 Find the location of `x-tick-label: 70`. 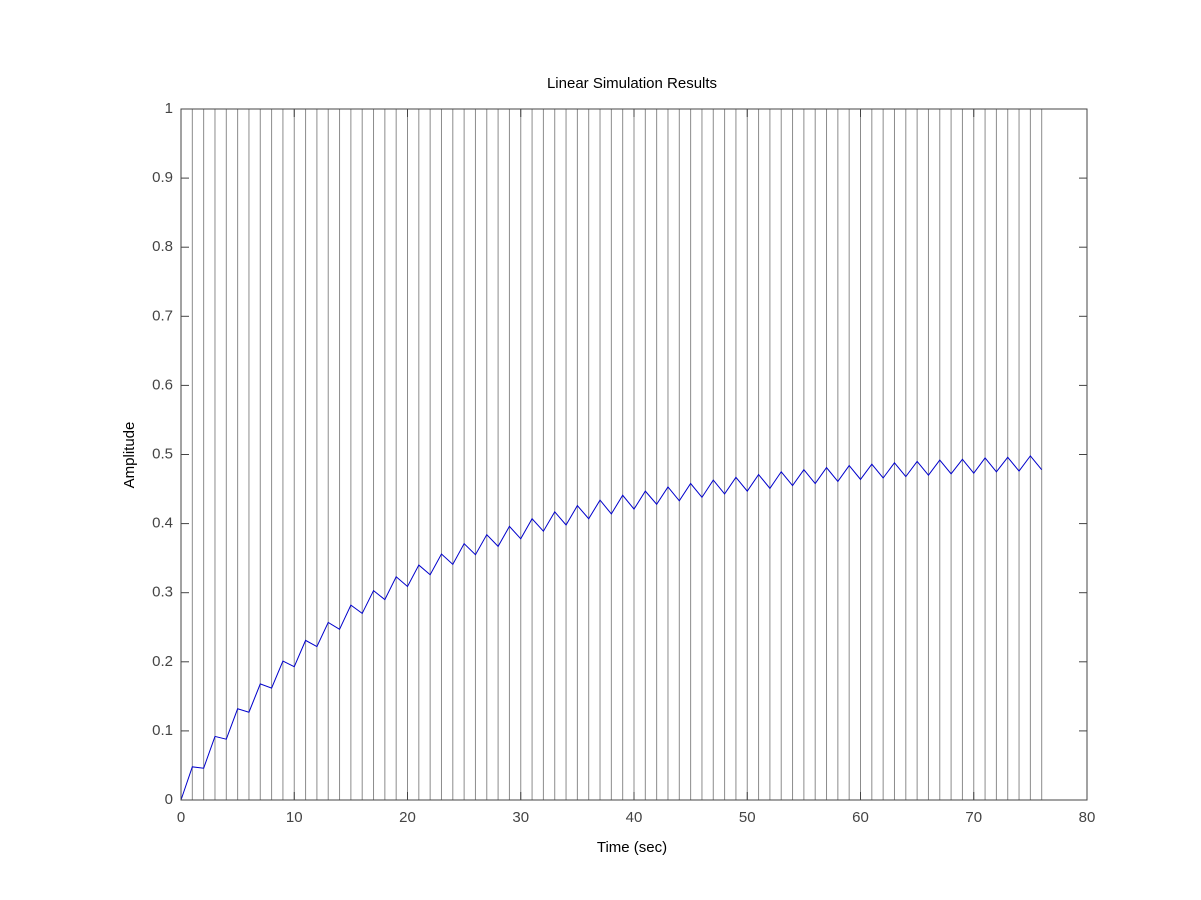

x-tick-label: 70 is located at coordinates (973, 817).